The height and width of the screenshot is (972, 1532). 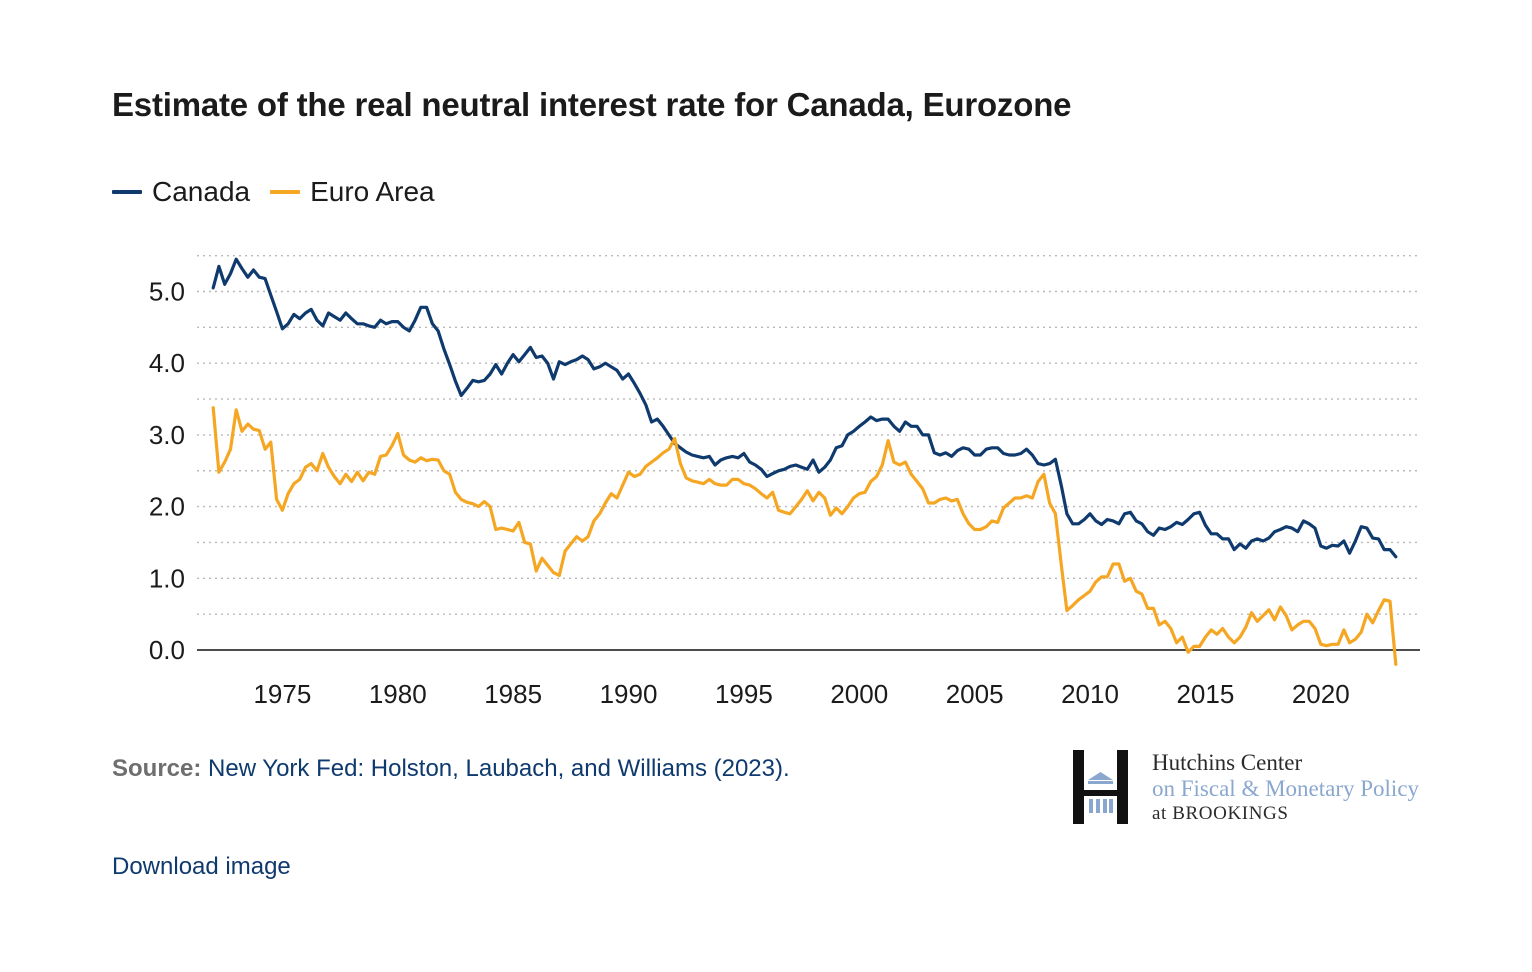 What do you see at coordinates (1227, 762) in the screenshot?
I see `logo-line-1: Hutchins Center` at bounding box center [1227, 762].